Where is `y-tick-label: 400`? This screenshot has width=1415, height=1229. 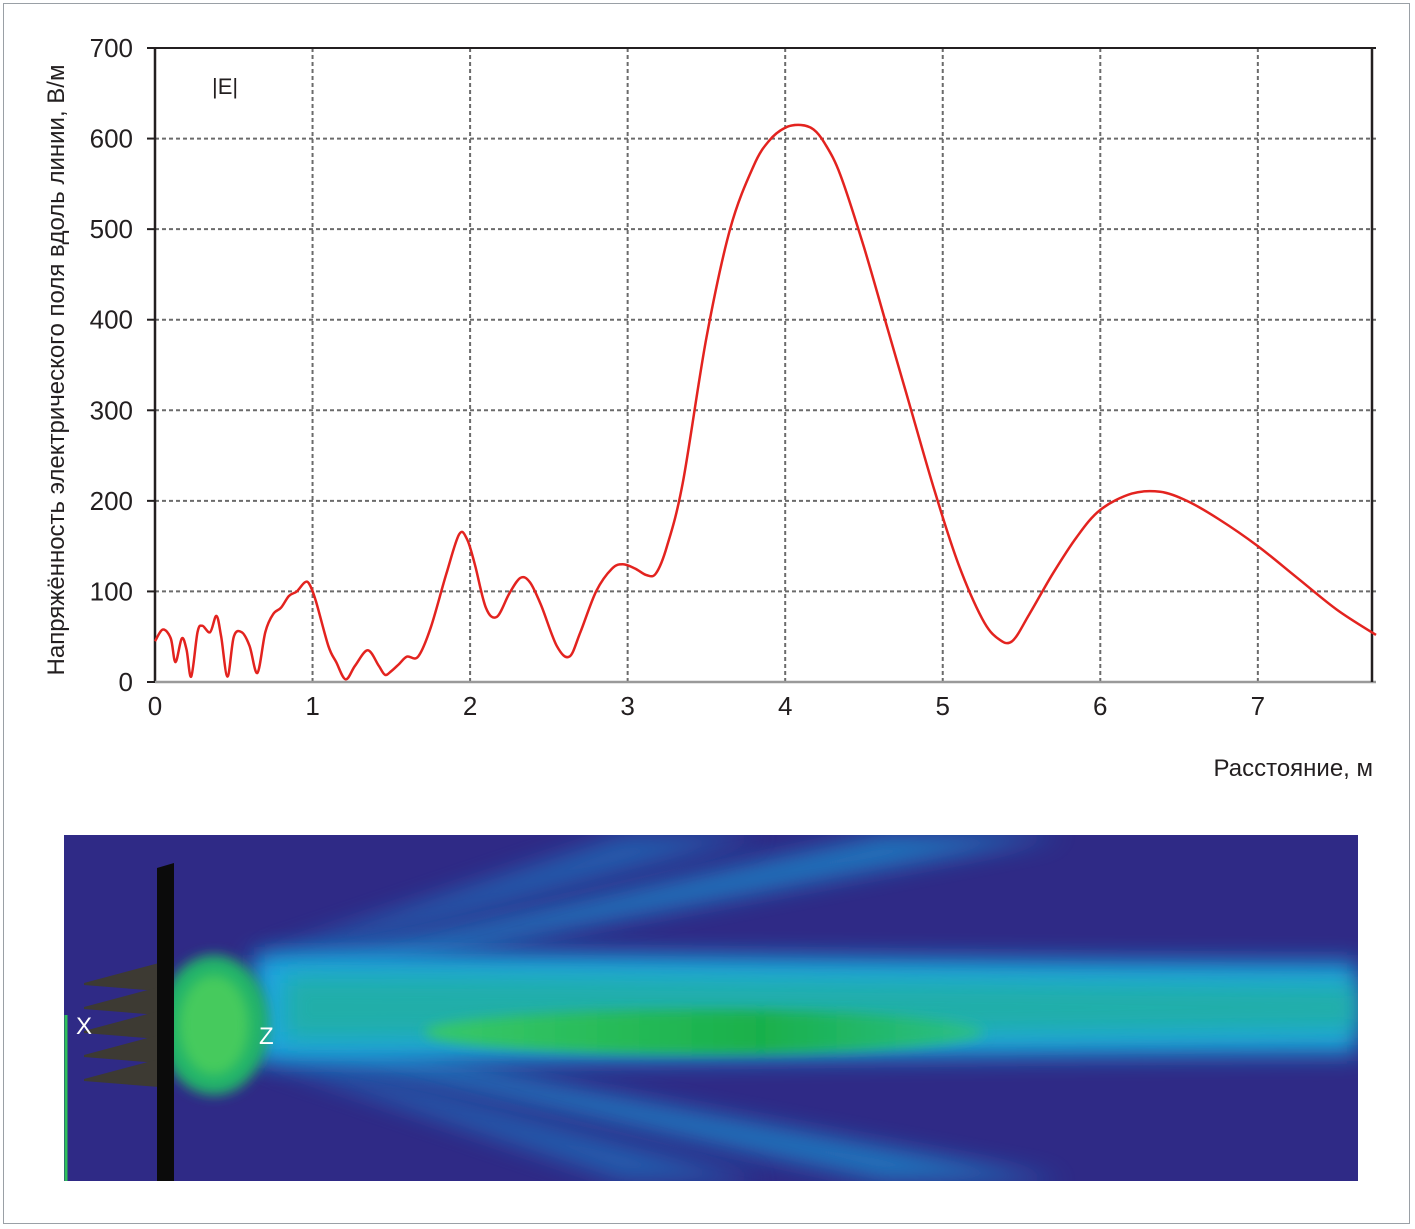 y-tick-label: 400 is located at coordinates (111, 320).